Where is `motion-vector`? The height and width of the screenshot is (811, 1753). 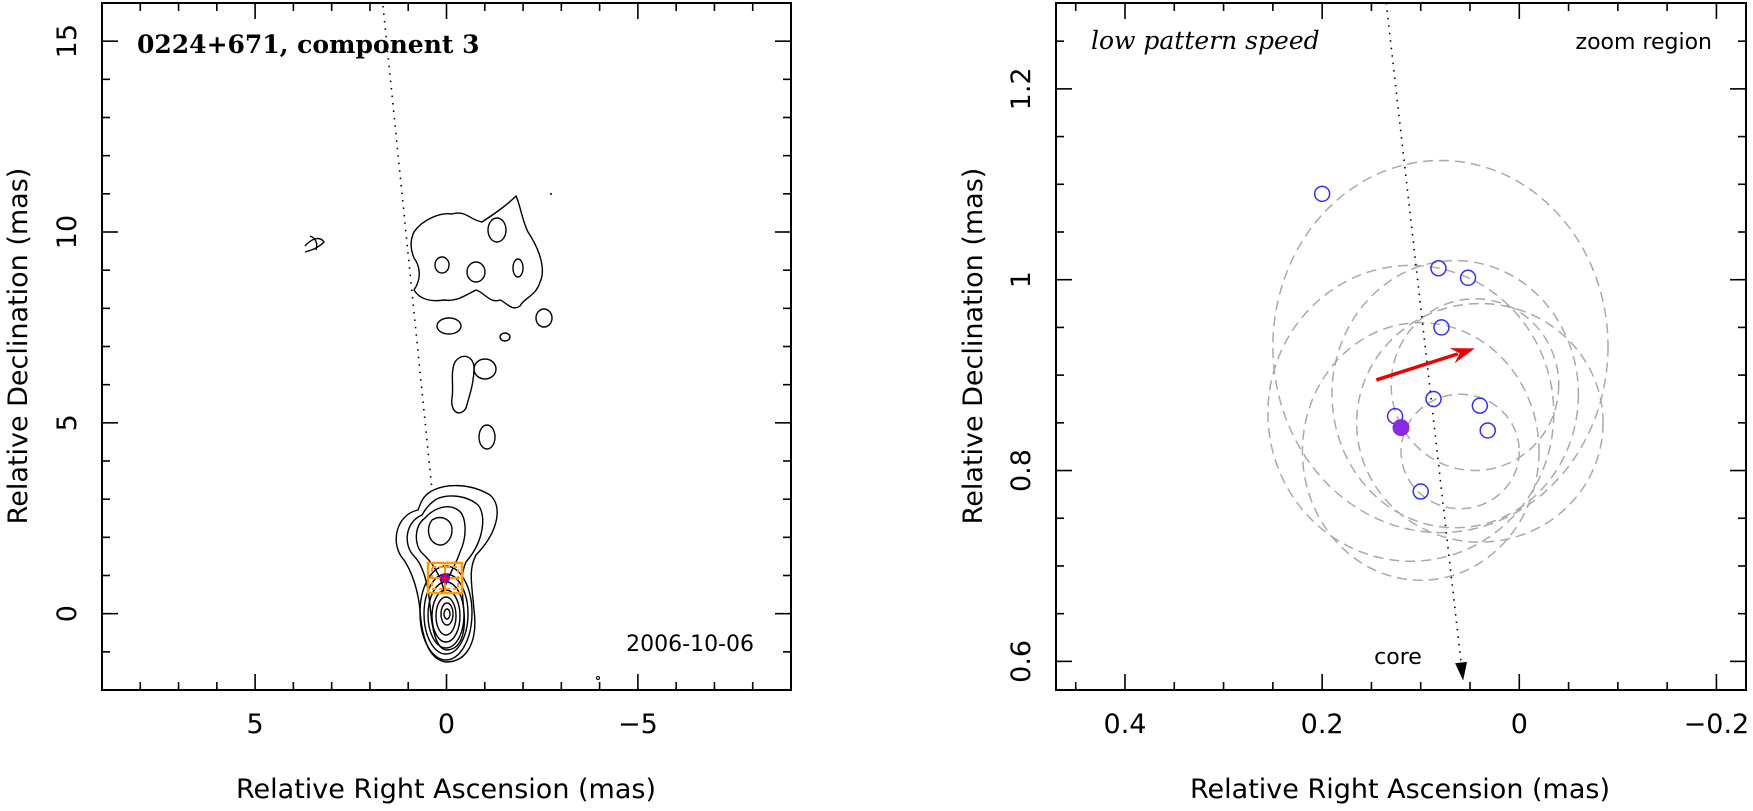 motion-vector is located at coordinates (1425, 365).